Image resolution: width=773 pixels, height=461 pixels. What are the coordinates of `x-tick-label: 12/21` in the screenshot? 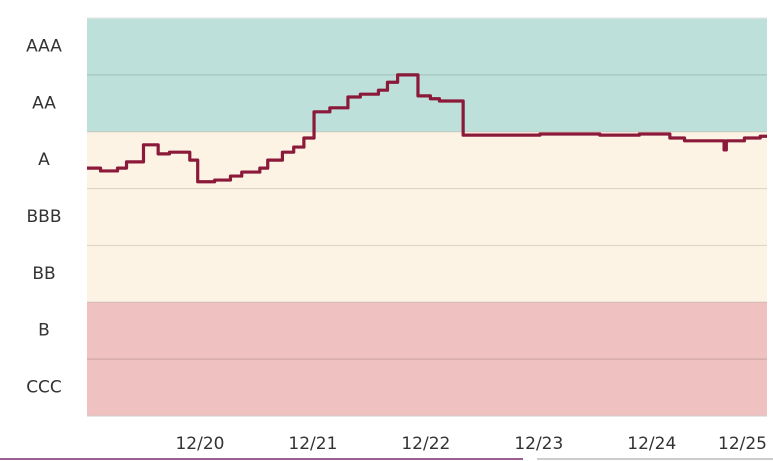 It's located at (312, 444).